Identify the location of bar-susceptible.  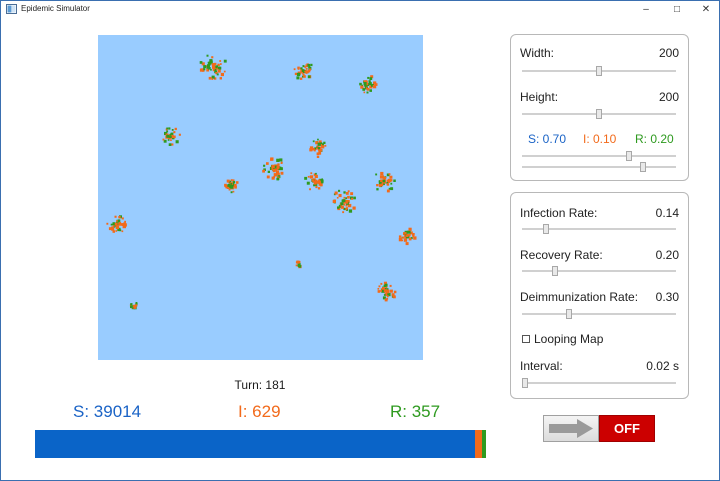
(255, 444).